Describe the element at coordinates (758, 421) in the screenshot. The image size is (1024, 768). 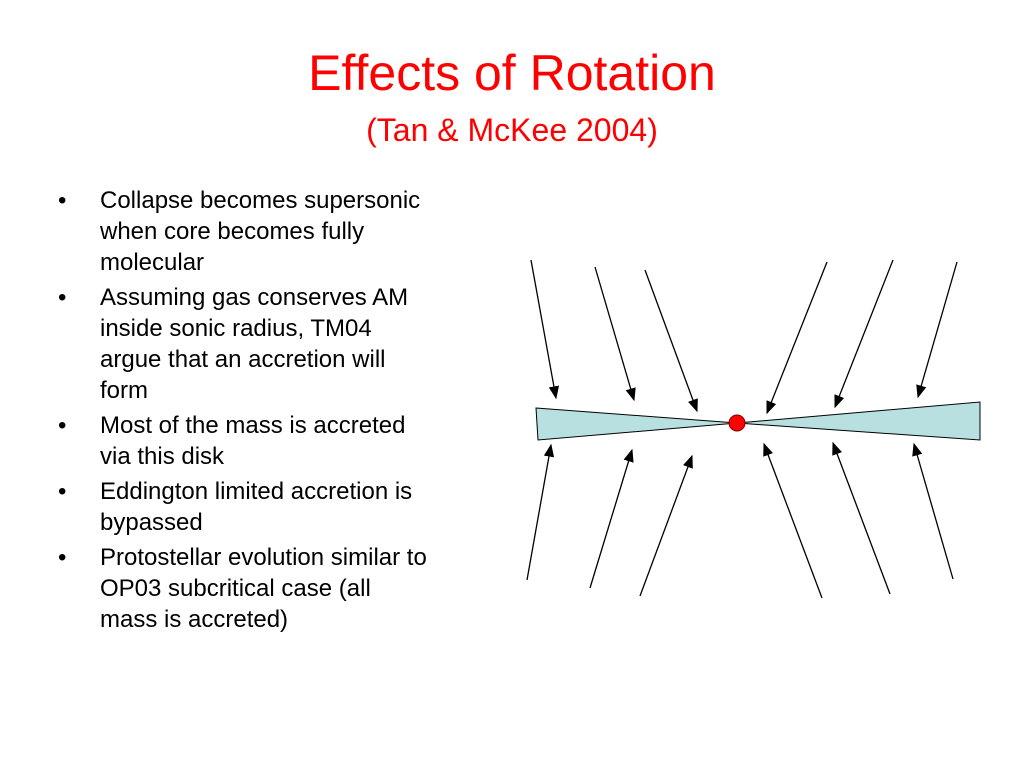
I see `disk` at that location.